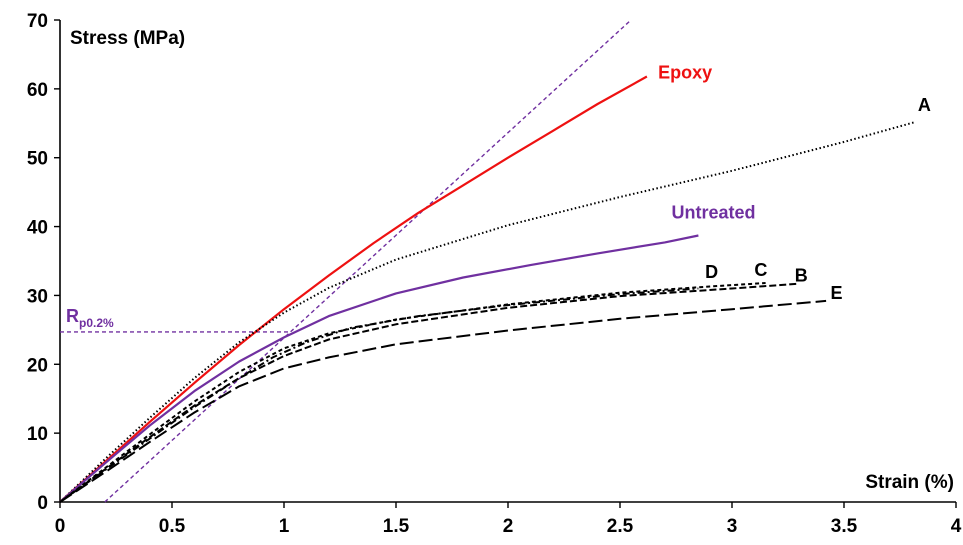  I want to click on series-labels: Epoxy Untreated A D C B E, so click(794, 183).